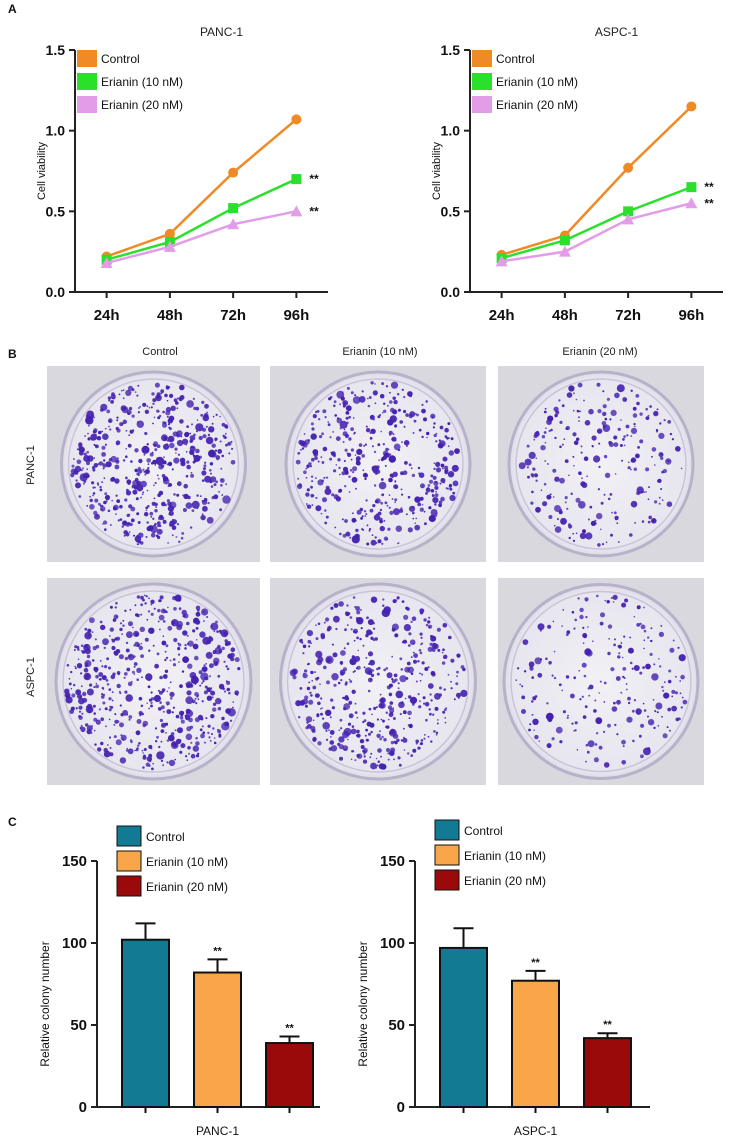 The image size is (745, 1144). Describe the element at coordinates (74, 861) in the screenshot. I see `y-tick-label: 150` at that location.